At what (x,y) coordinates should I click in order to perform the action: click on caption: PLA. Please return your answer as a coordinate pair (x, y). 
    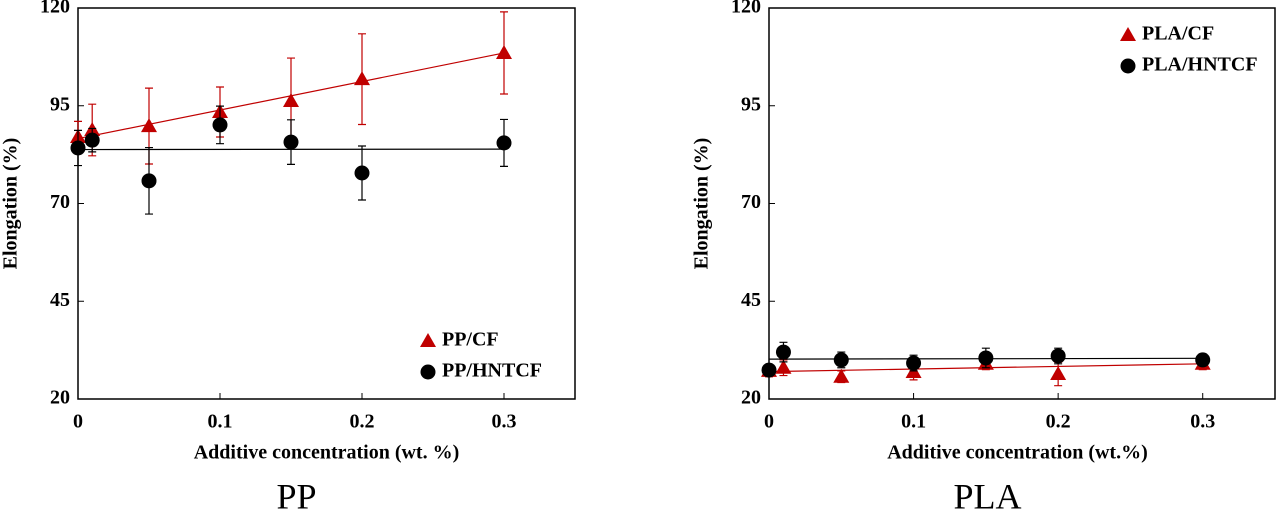
    Looking at the image, I should click on (987, 496).